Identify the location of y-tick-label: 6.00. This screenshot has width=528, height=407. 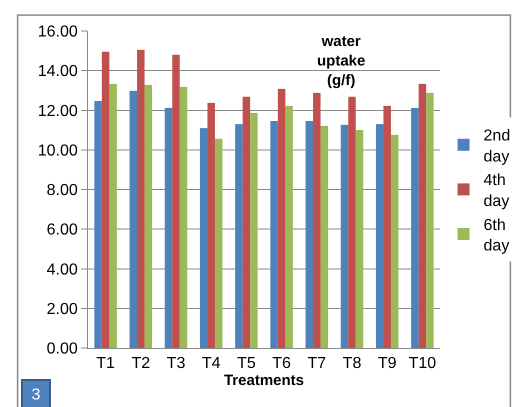
(62, 230).